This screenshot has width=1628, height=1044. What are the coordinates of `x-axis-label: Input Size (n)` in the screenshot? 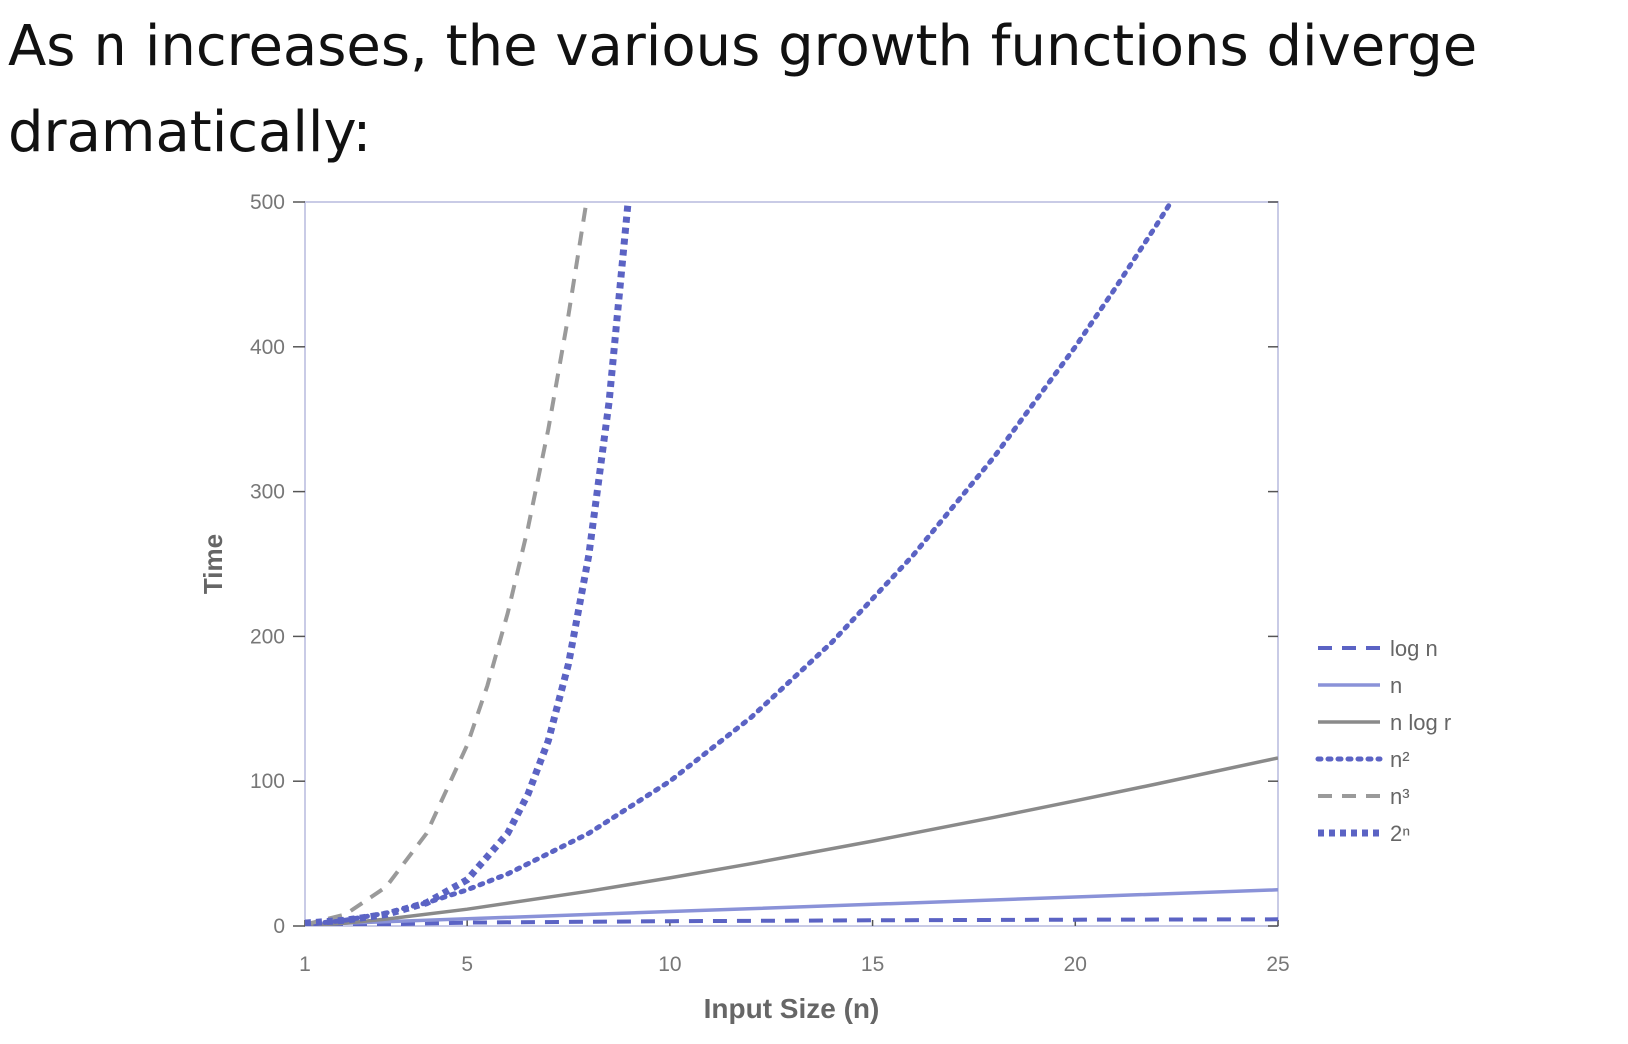 It's located at (792, 1008).